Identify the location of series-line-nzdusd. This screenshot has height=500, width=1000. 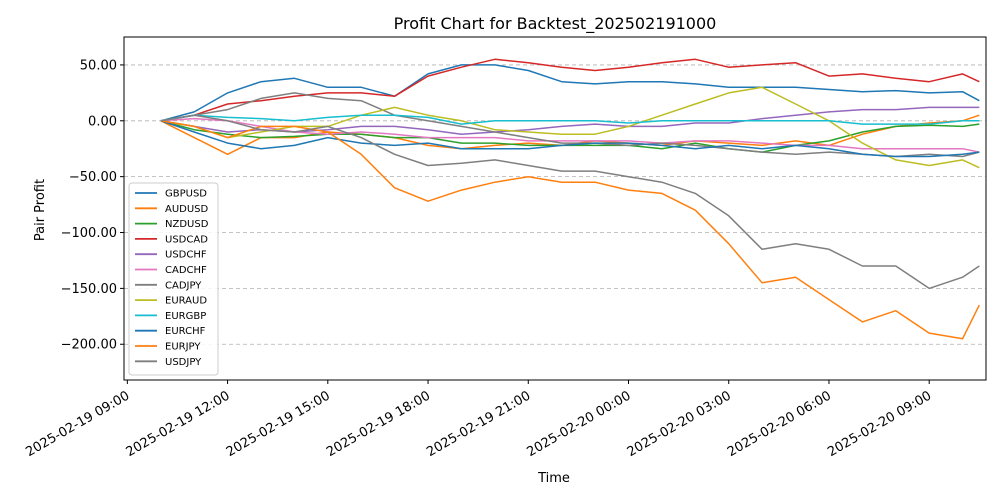
(570, 136).